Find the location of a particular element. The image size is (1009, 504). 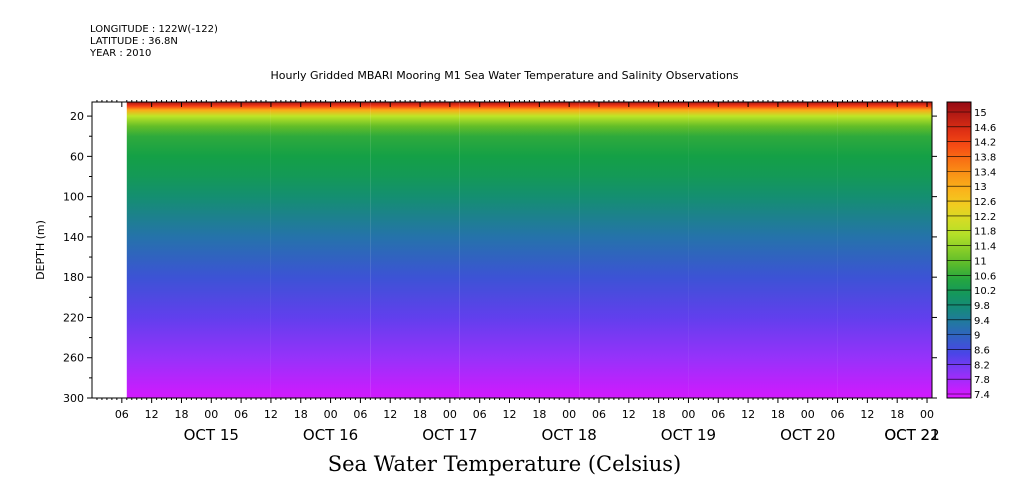

variable-label: Sea Water Temperature (Celsius) is located at coordinates (504, 464).